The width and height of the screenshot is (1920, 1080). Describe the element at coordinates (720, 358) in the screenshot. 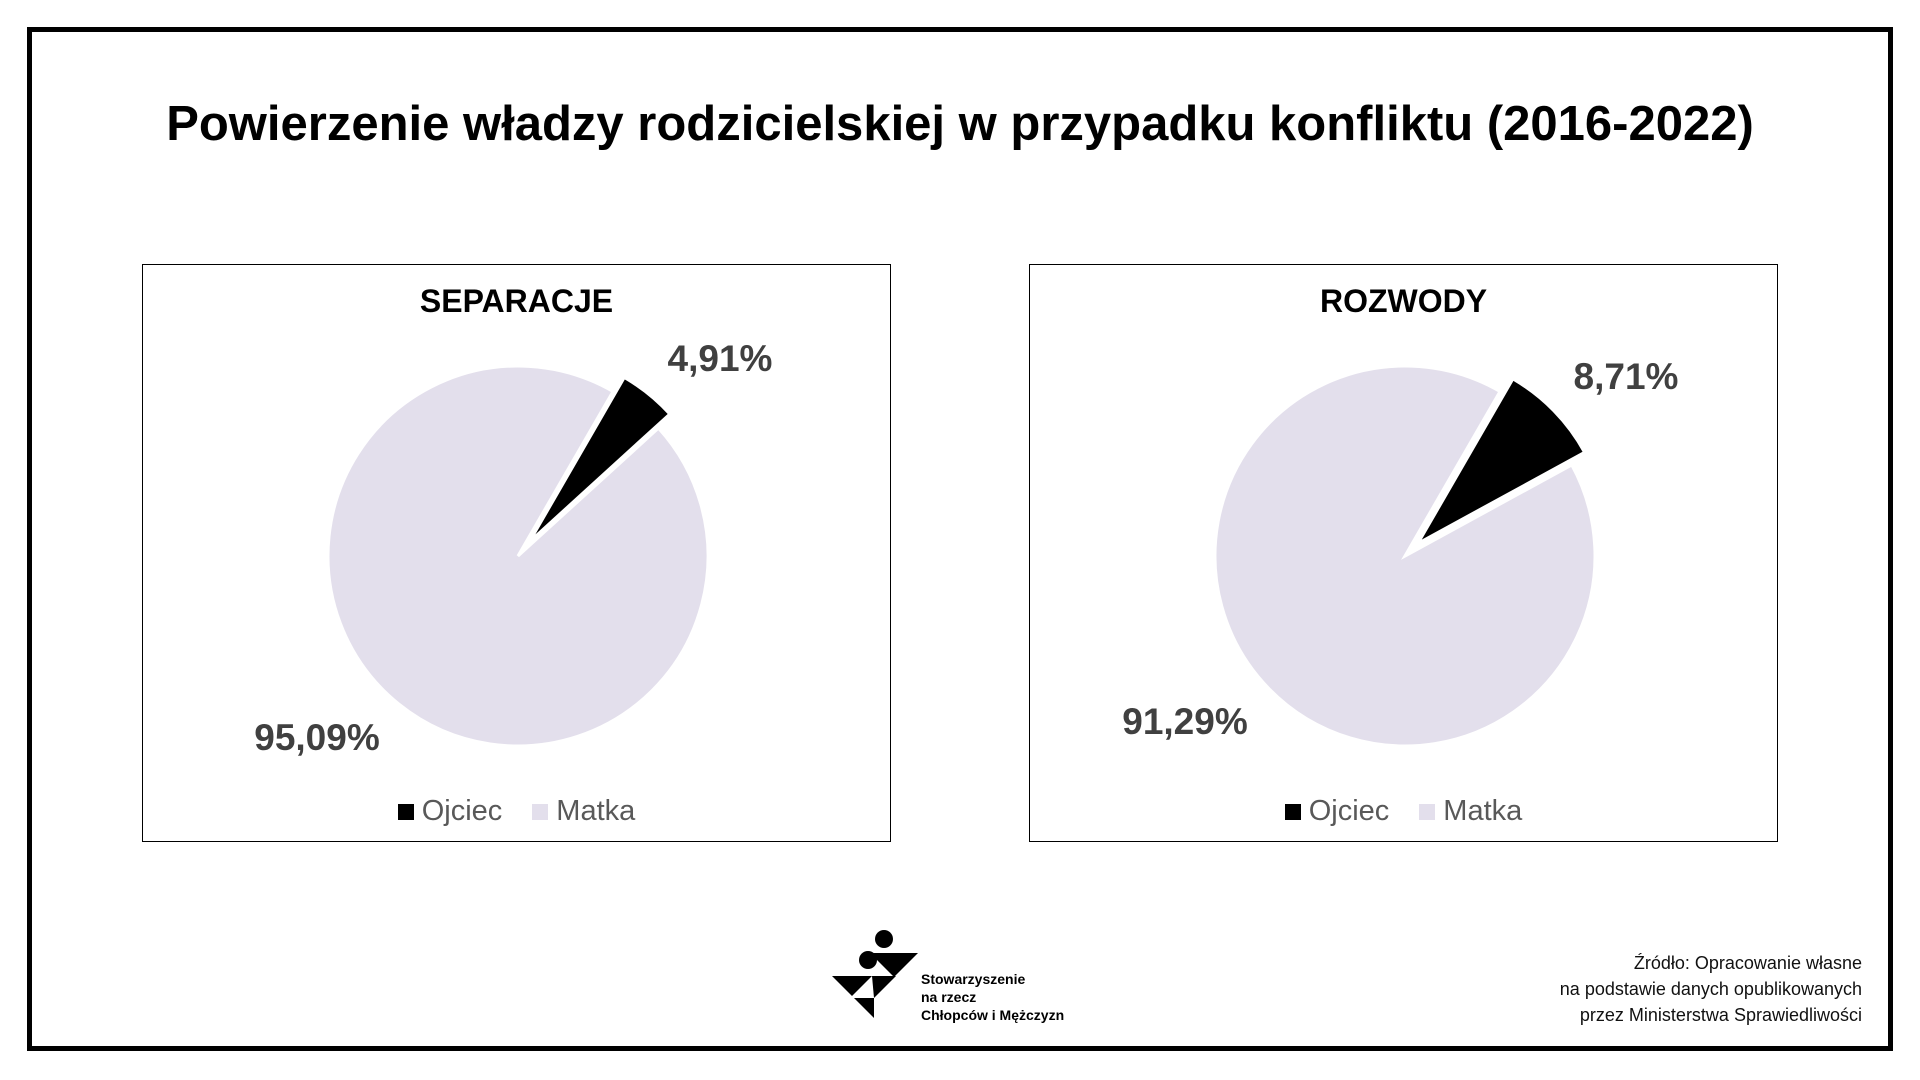

I see `data-label-ojciec: 4,91%` at that location.